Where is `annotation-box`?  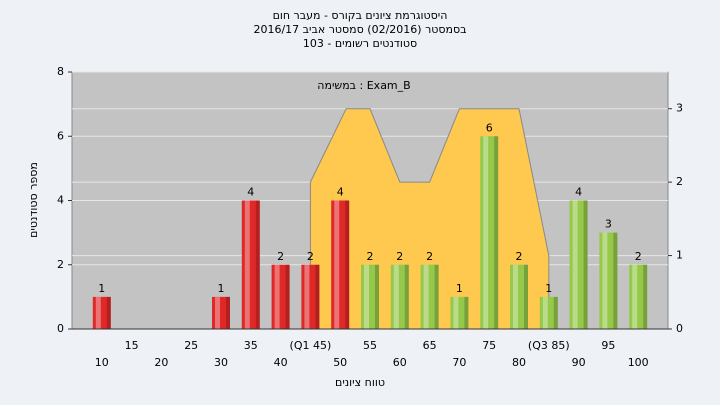 annotation-box is located at coordinates (364, 85).